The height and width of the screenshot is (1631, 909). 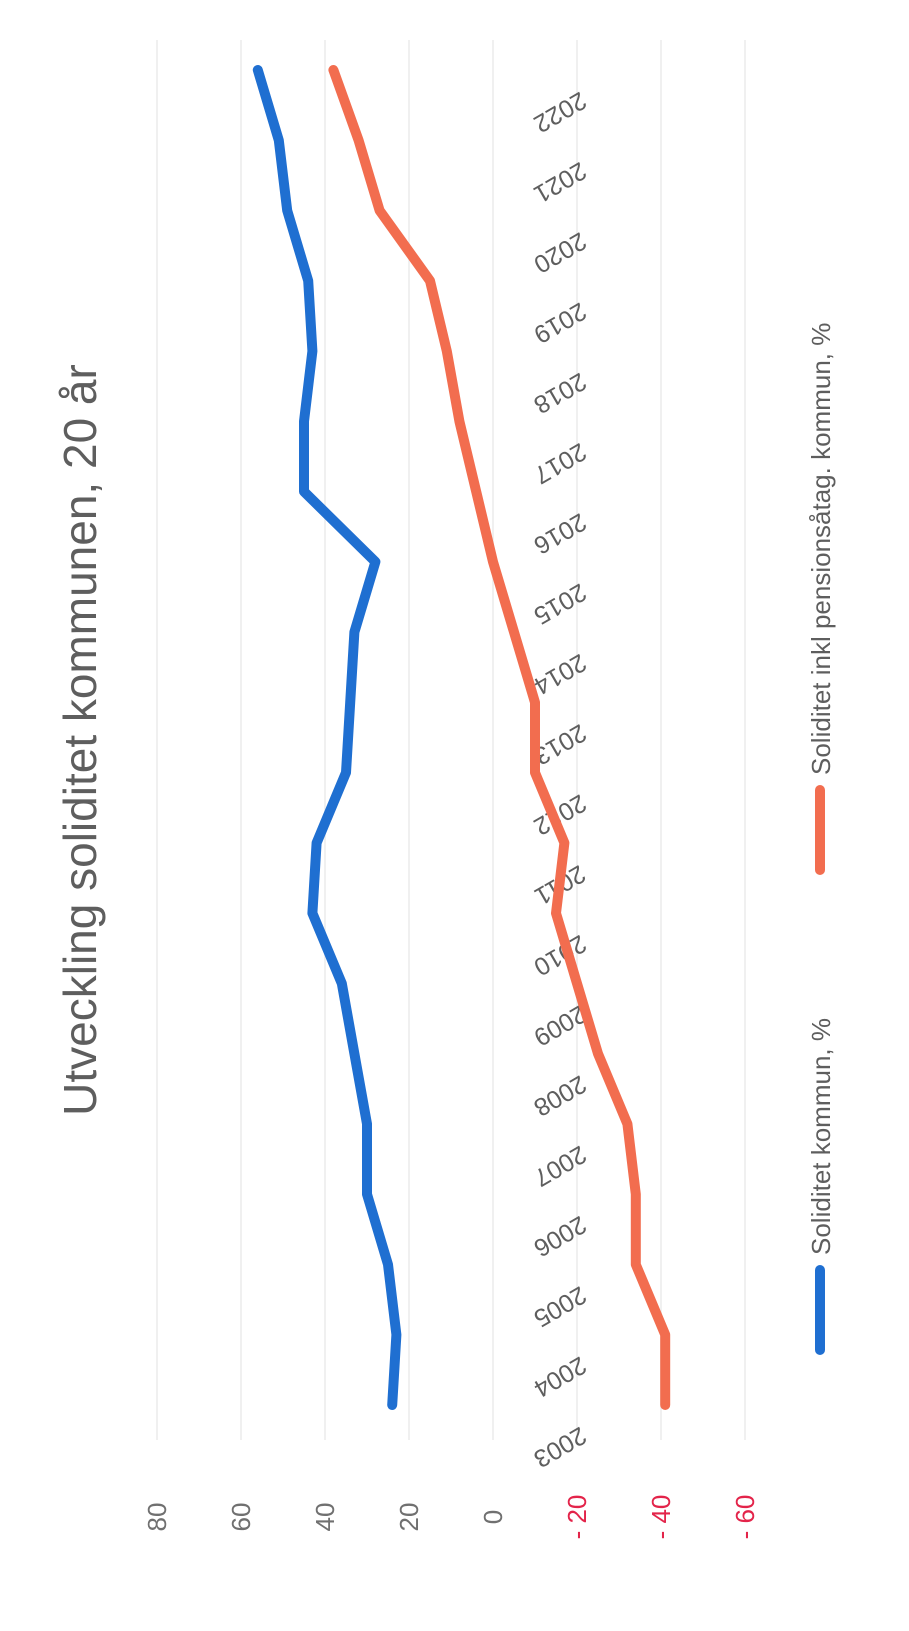 I want to click on y-tick-label: 20, so click(x=409, y=1517).